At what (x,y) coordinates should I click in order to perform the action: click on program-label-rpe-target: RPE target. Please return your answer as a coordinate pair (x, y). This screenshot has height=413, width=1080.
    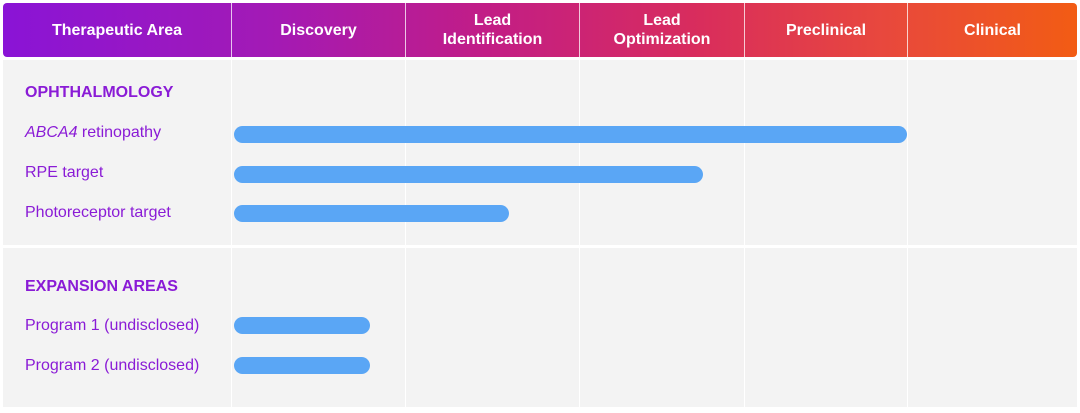
    Looking at the image, I should click on (64, 172).